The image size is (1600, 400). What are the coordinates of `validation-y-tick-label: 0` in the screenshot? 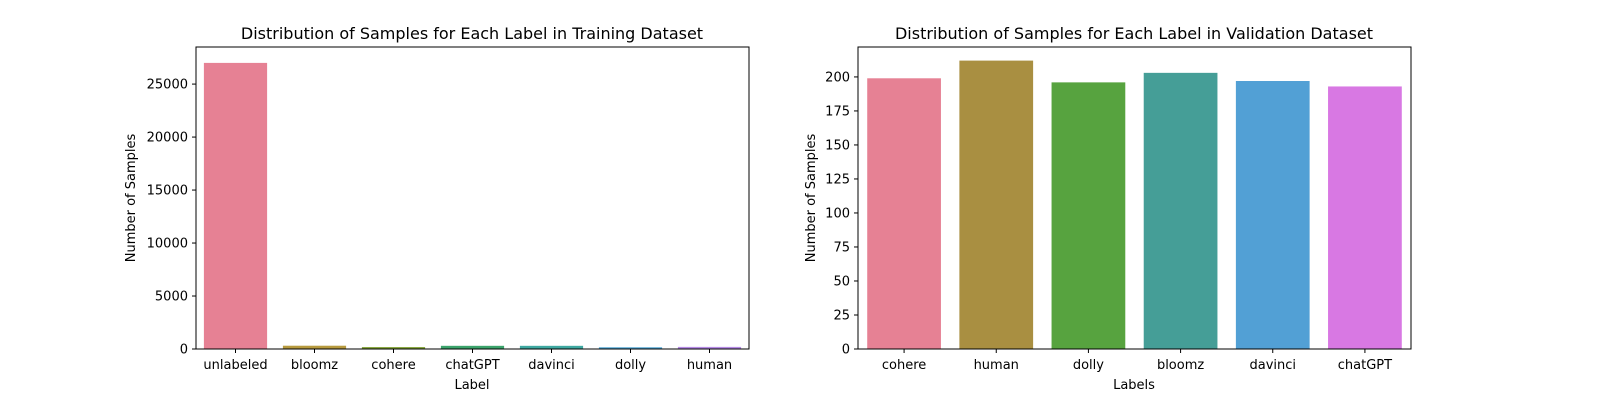 It's located at (846, 350).